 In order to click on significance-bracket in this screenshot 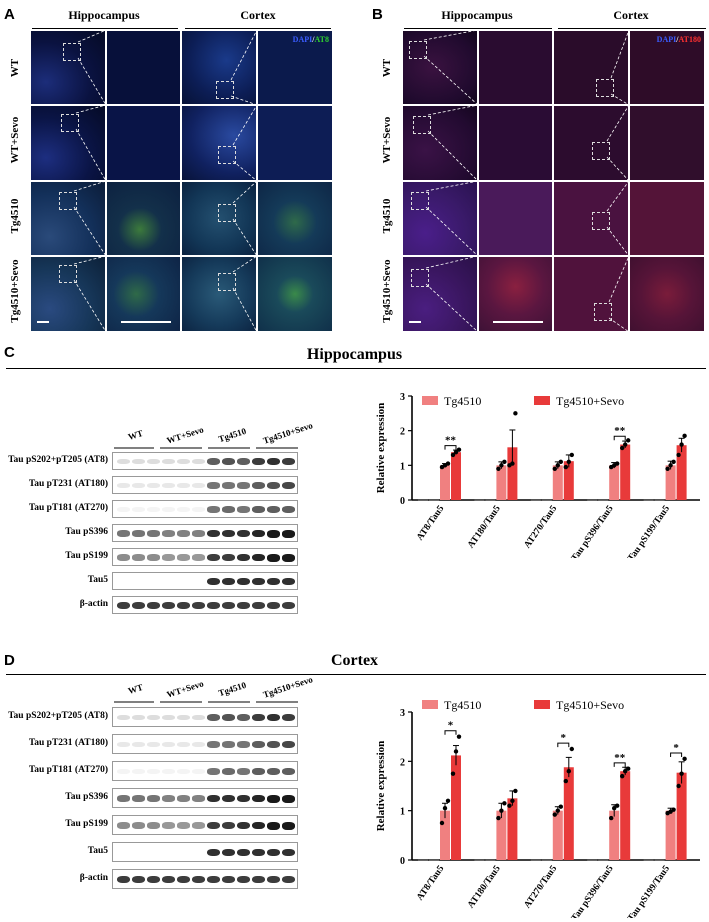, I will do `click(619, 438)`.